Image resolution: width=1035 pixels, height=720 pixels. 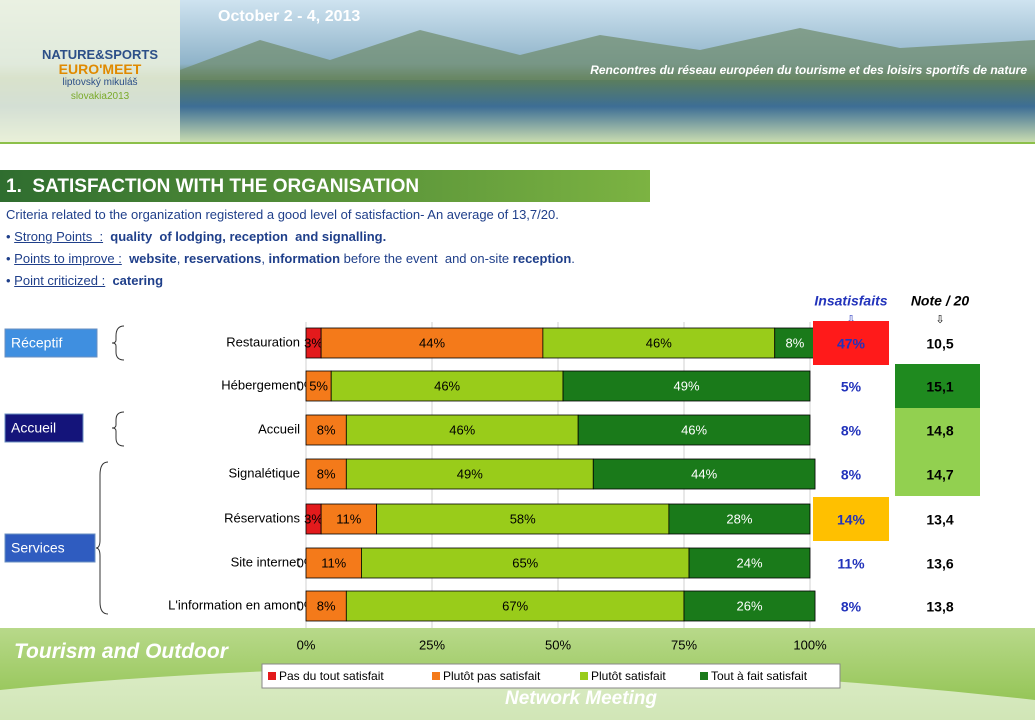 I want to click on data-label: 67%, so click(x=515, y=605).